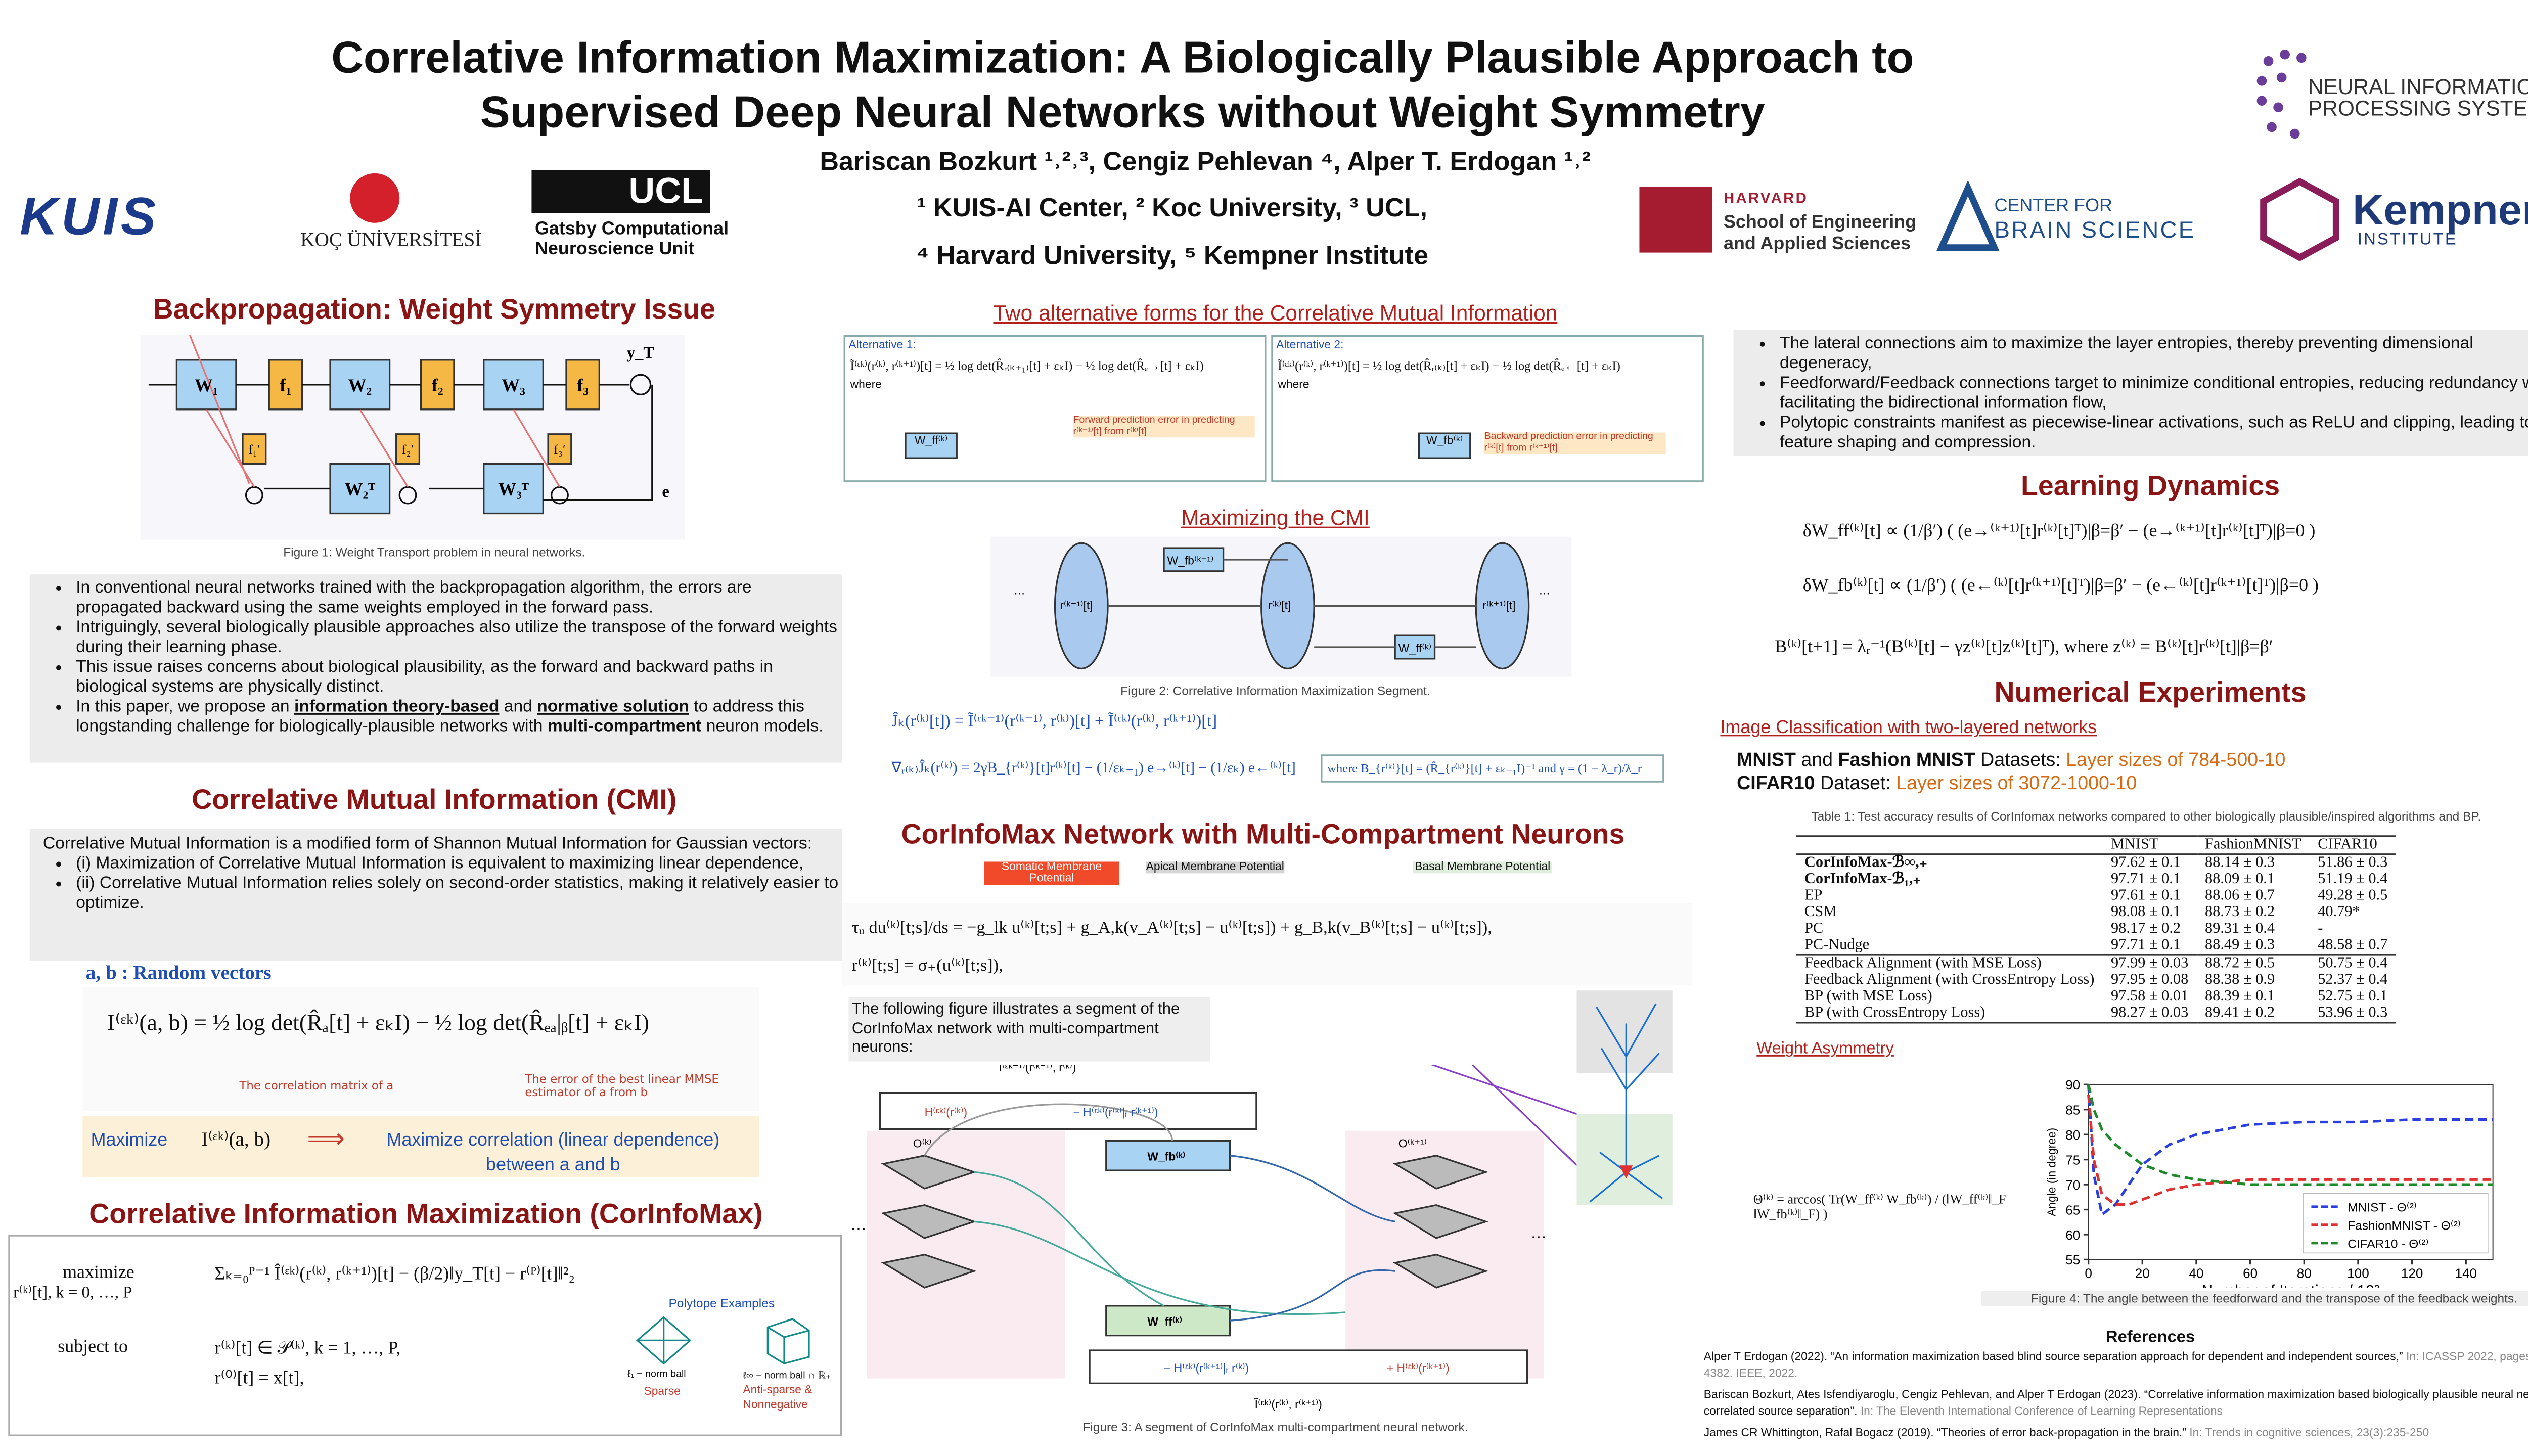 The width and height of the screenshot is (2528, 1456). Describe the element at coordinates (326, 1139) in the screenshot. I see `arrow: ⟹` at that location.